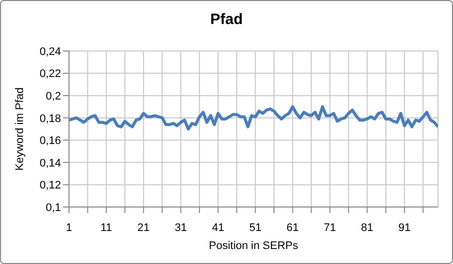 Image resolution: width=453 pixels, height=264 pixels. I want to click on line-series, so click(253, 117).